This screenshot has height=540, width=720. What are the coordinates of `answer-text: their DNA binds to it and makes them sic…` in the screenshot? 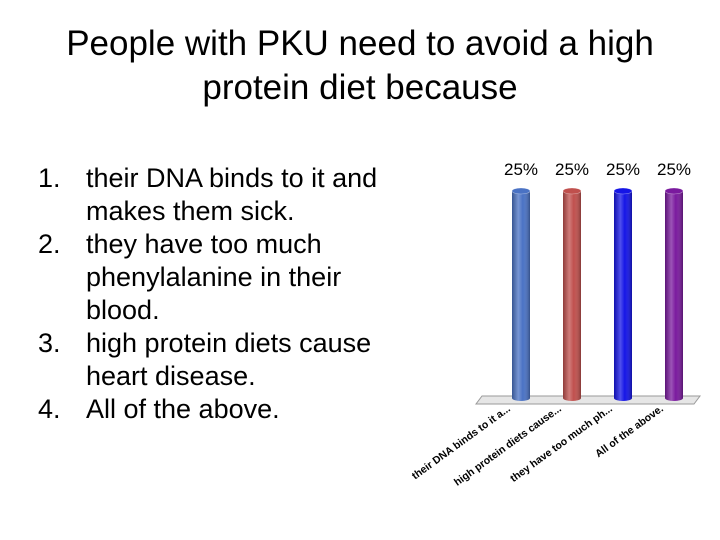 It's located at (232, 194).